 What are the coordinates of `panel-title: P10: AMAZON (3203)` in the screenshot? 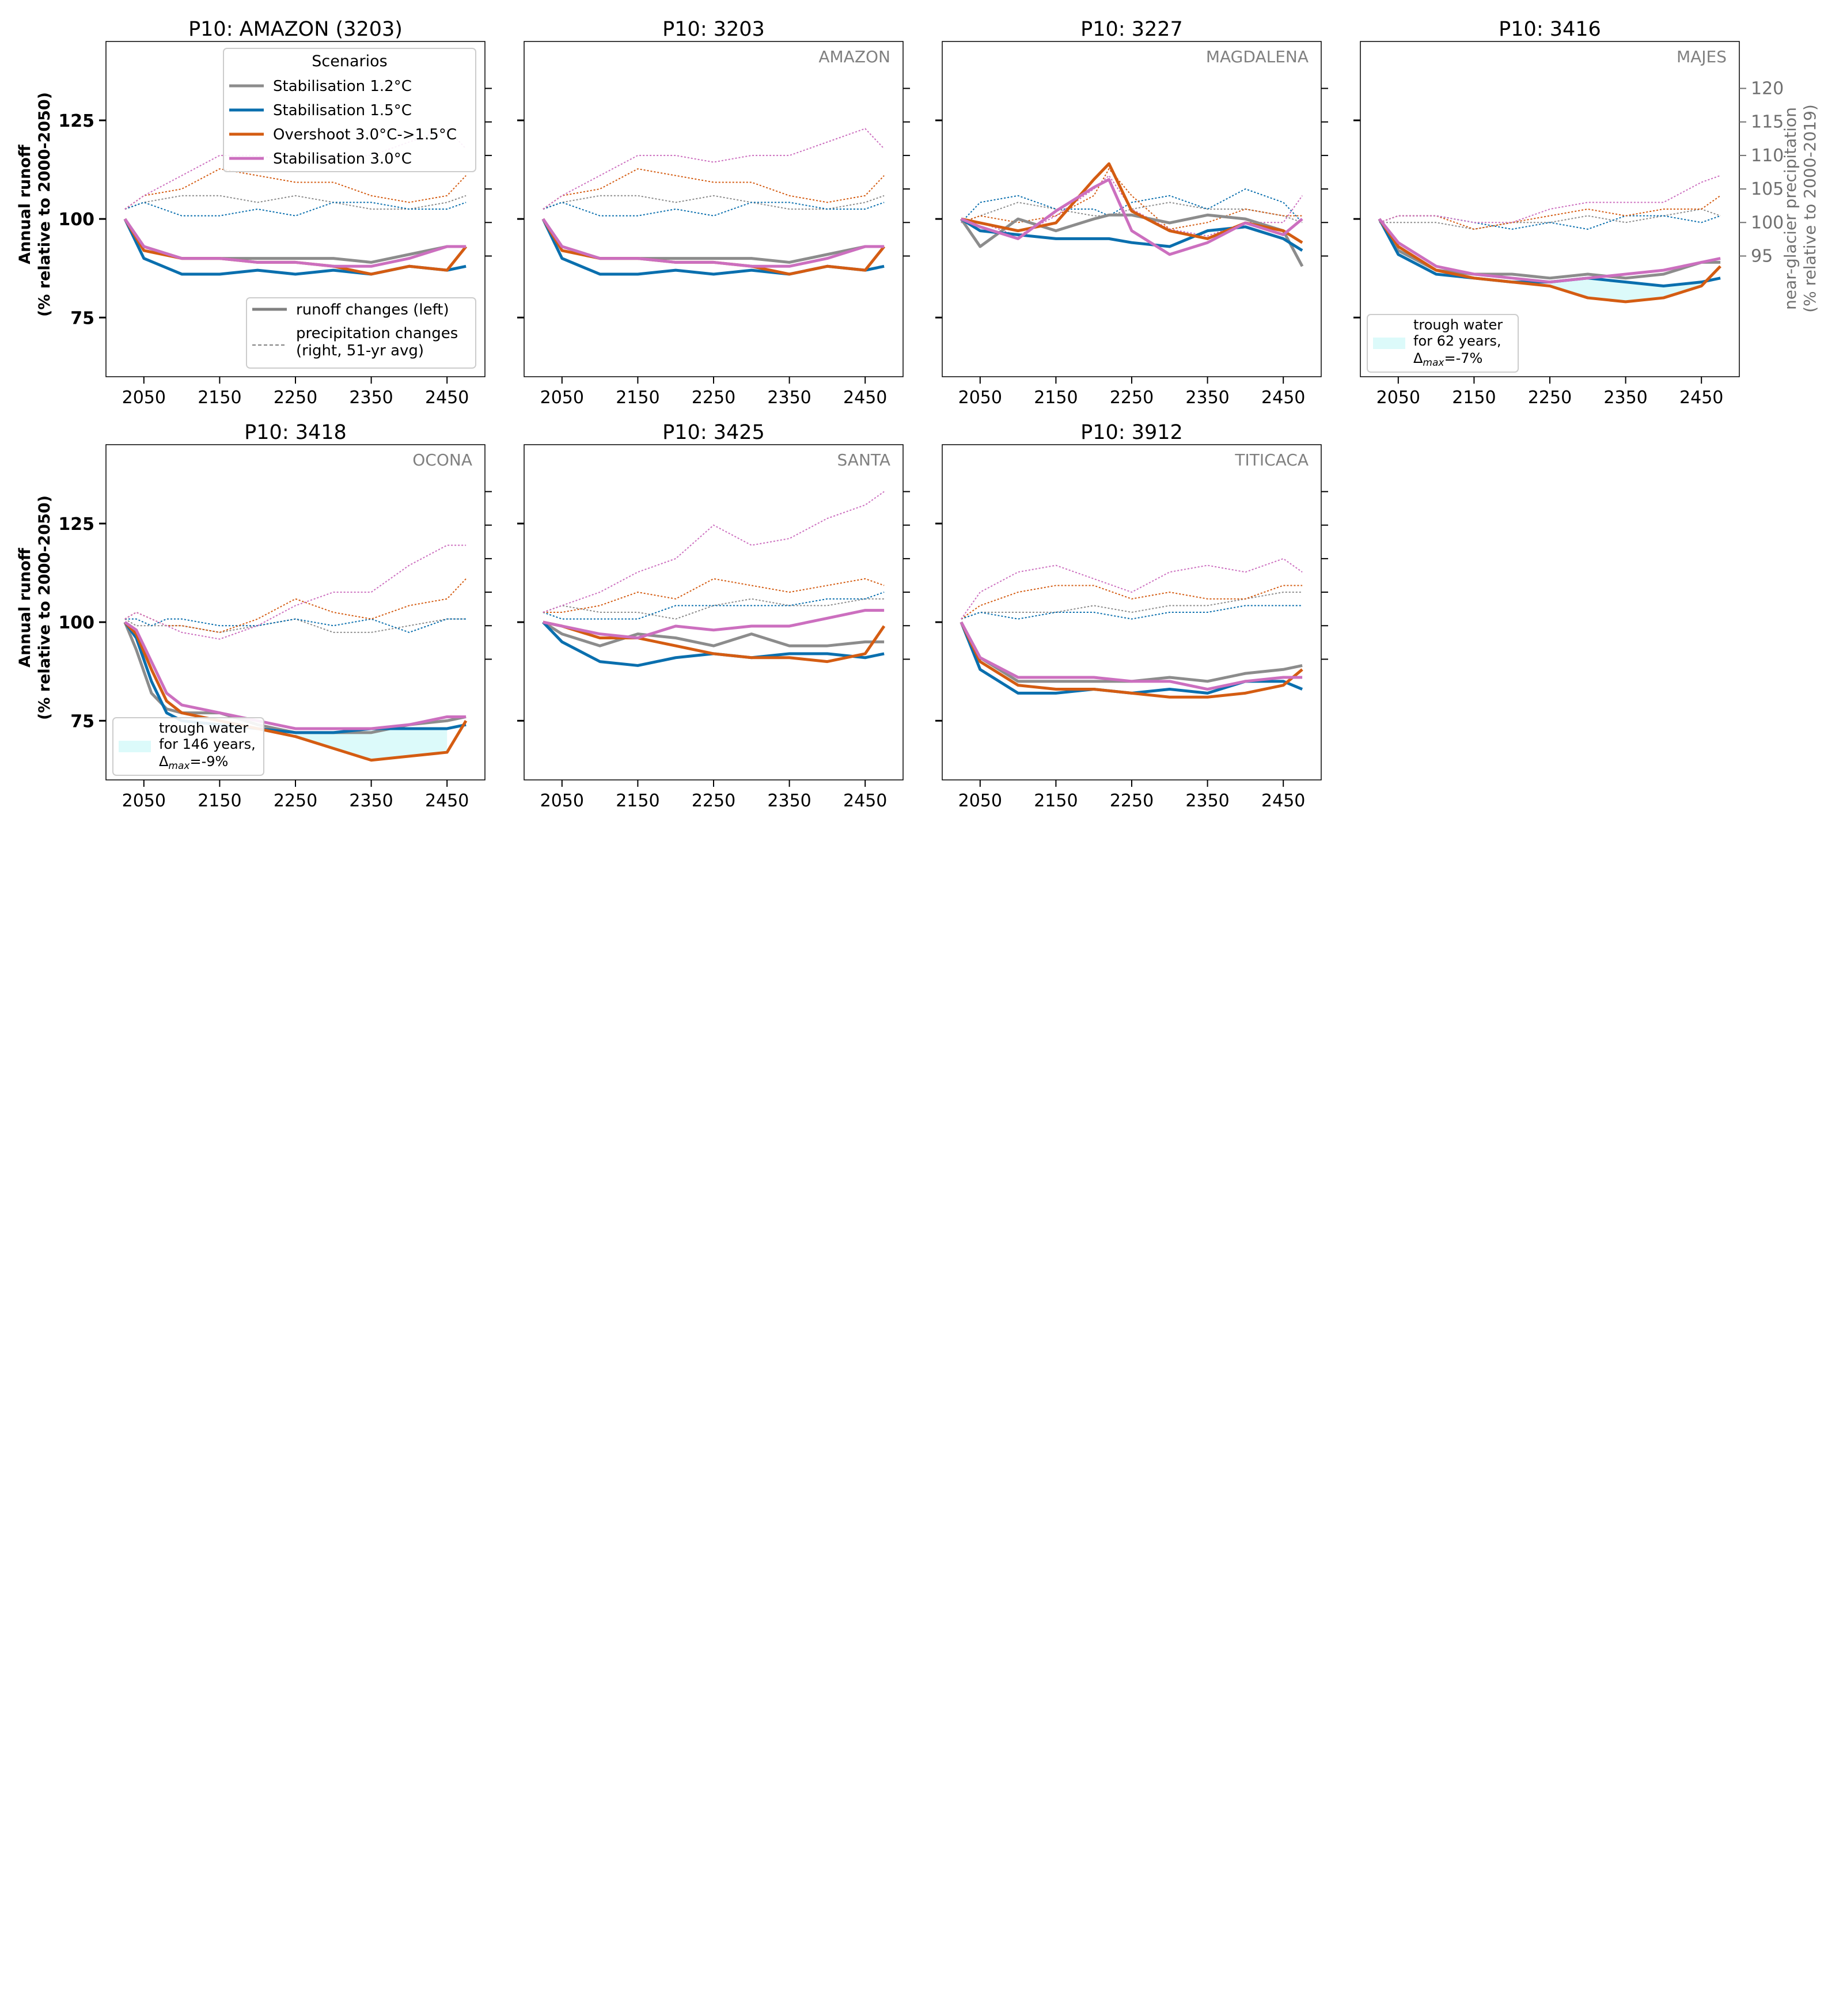 It's located at (295, 29).